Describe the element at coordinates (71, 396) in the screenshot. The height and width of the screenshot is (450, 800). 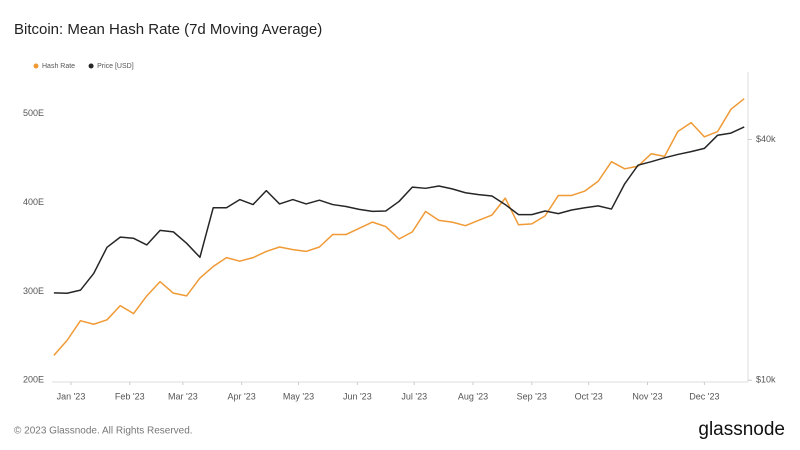
I see `x-tick-label: Jan '23` at that location.